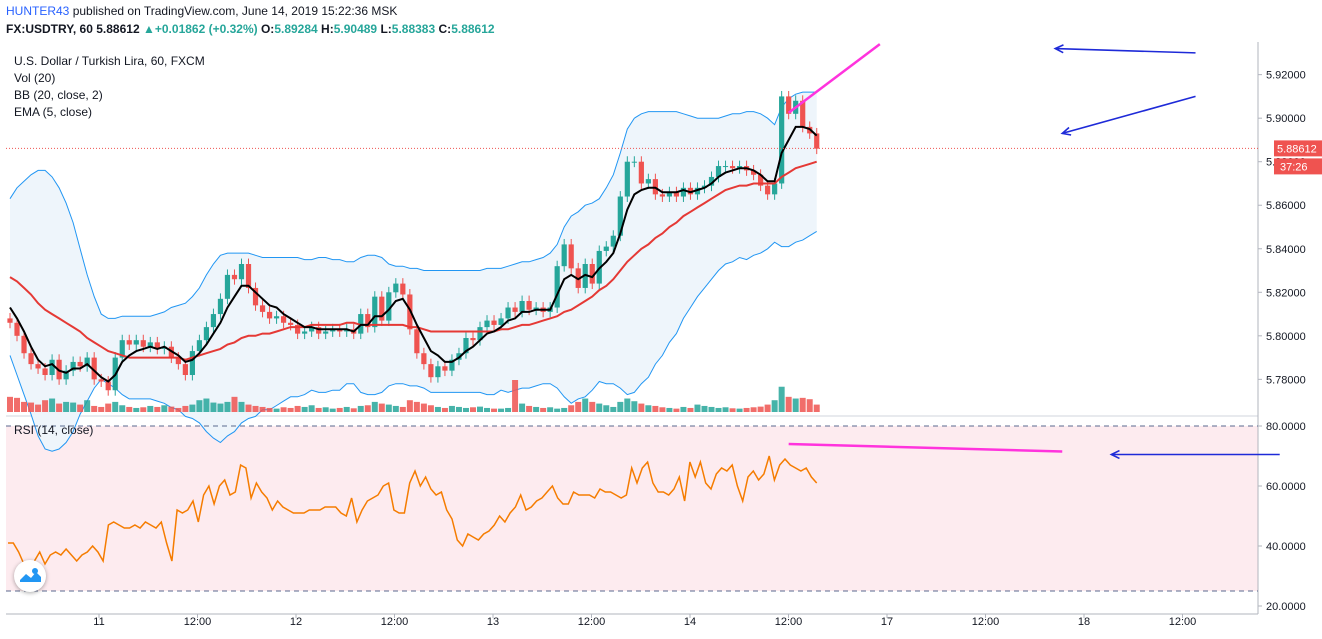 Image resolution: width=1322 pixels, height=639 pixels. I want to click on legend-bollinger: BB (20, close, 2), so click(58, 95).